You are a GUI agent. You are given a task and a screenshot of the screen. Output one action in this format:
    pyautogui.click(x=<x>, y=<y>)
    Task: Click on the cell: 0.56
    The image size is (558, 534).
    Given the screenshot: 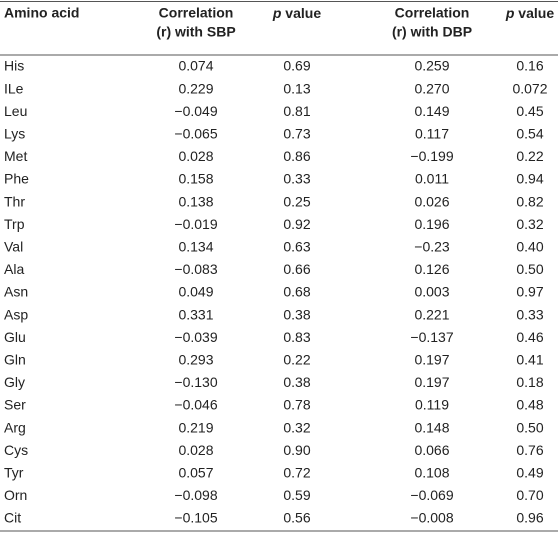 What is the action you would take?
    pyautogui.click(x=296, y=518)
    